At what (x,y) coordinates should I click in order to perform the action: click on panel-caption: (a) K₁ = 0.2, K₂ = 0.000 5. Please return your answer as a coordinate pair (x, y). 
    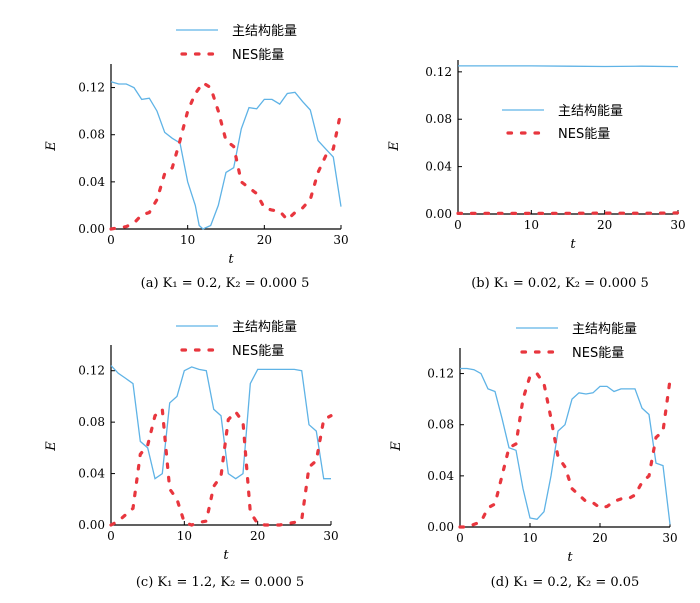
    Looking at the image, I should click on (225, 283).